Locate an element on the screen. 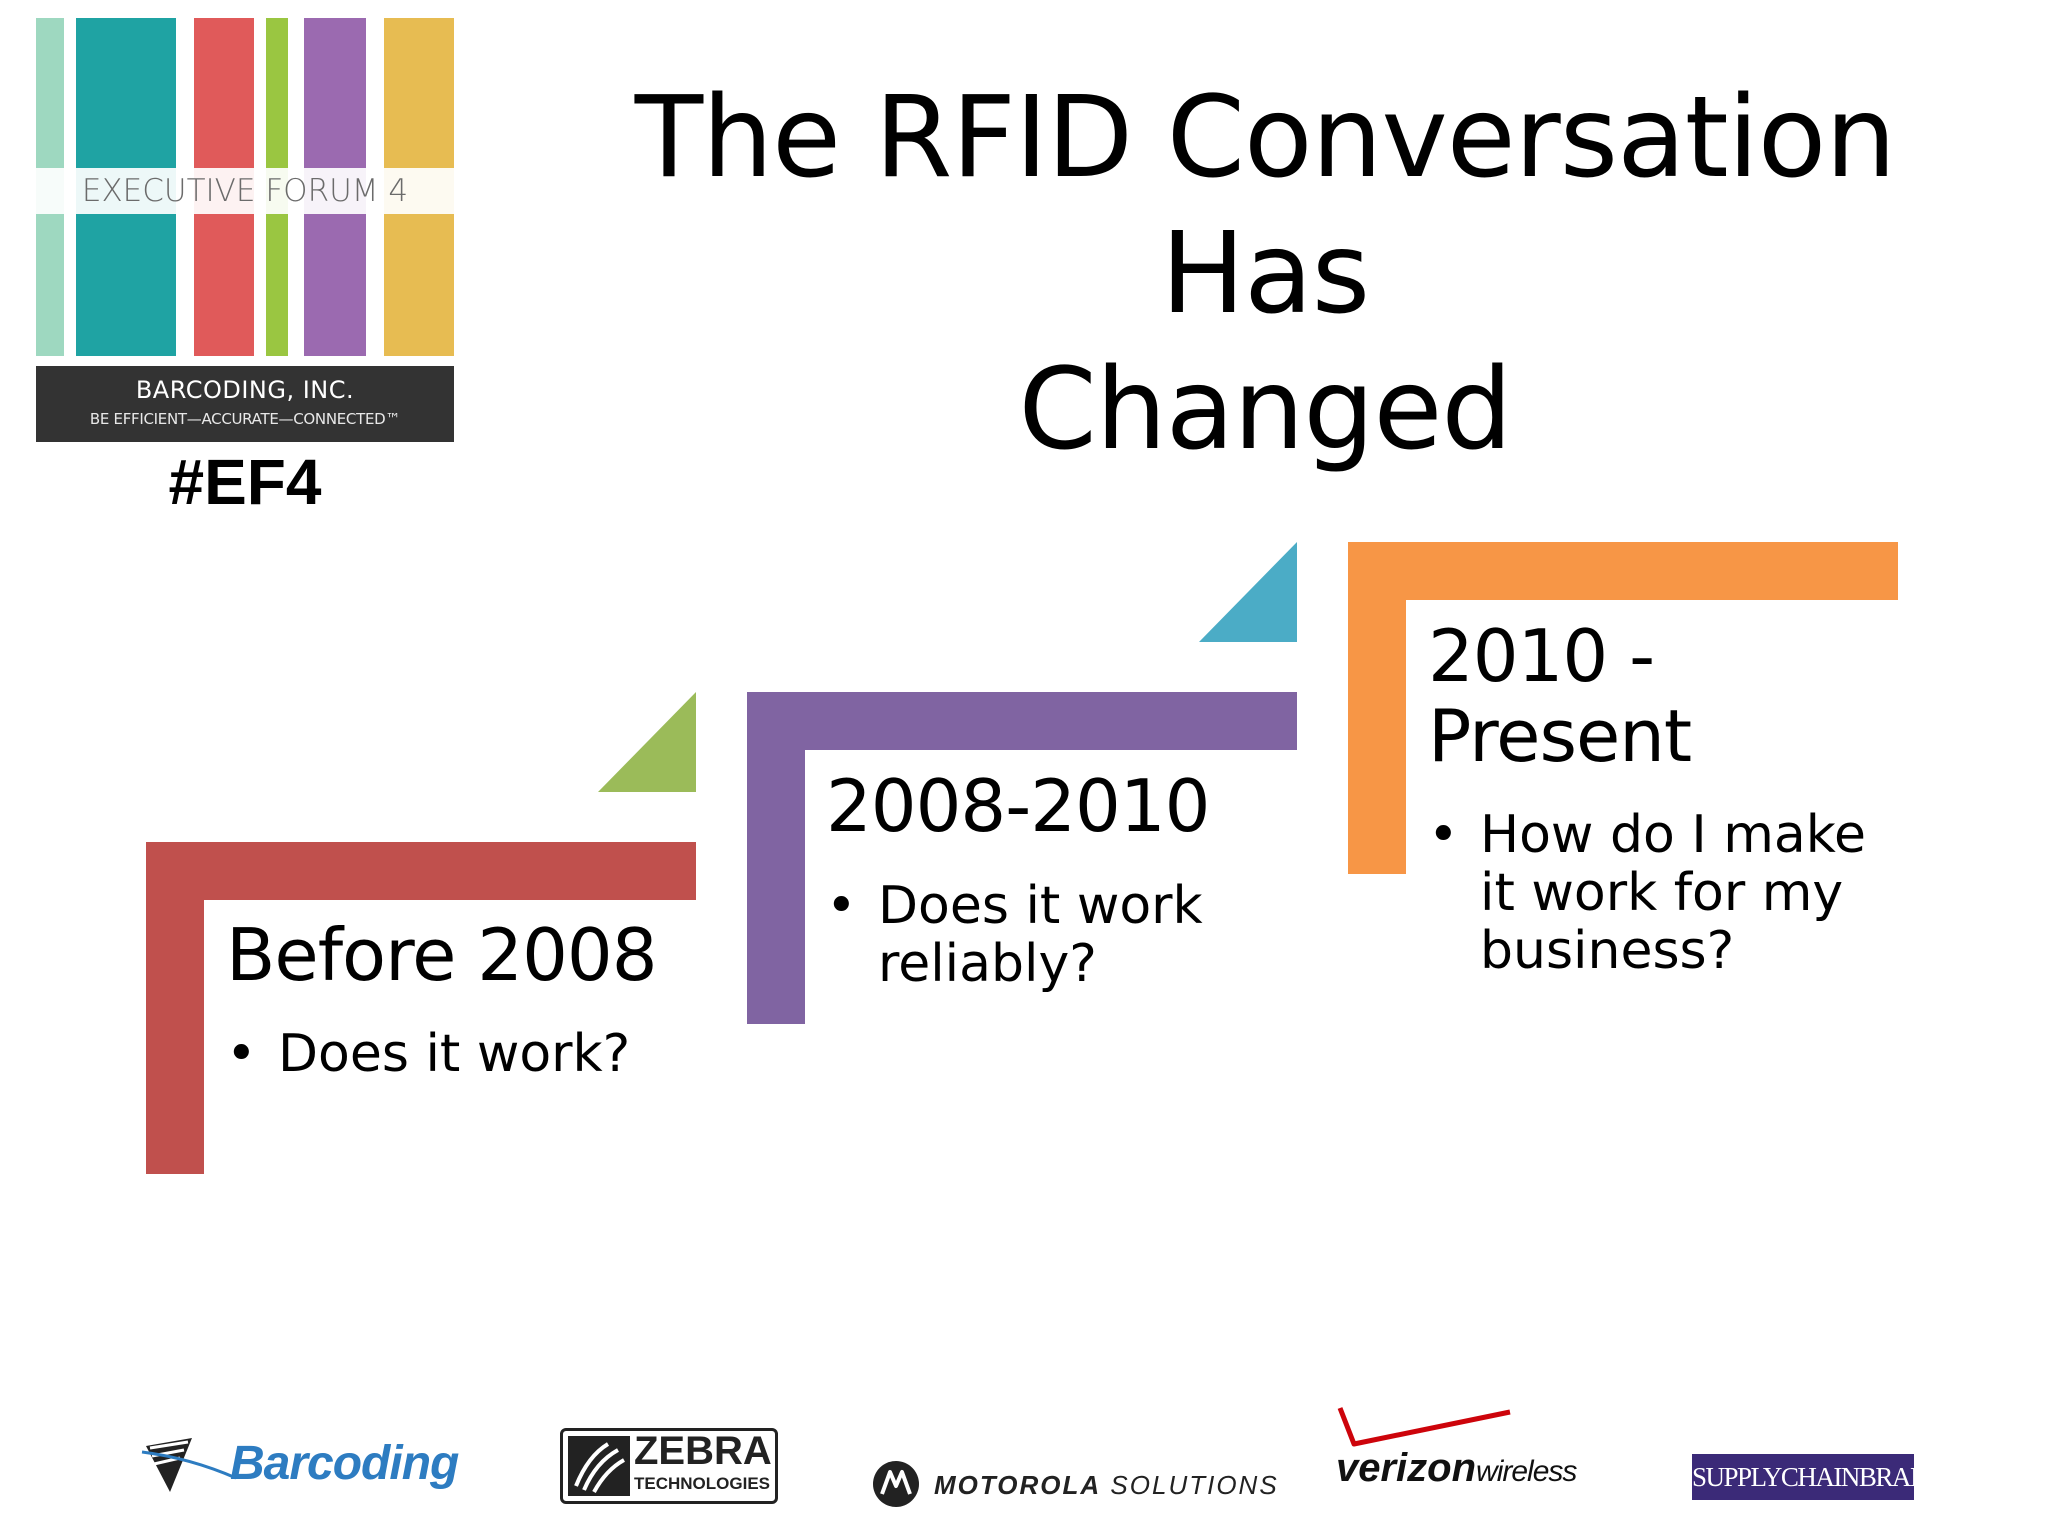 The height and width of the screenshot is (1536, 2048). stage-2-bullet: Does it work reliably? is located at coordinates (1026, 935).